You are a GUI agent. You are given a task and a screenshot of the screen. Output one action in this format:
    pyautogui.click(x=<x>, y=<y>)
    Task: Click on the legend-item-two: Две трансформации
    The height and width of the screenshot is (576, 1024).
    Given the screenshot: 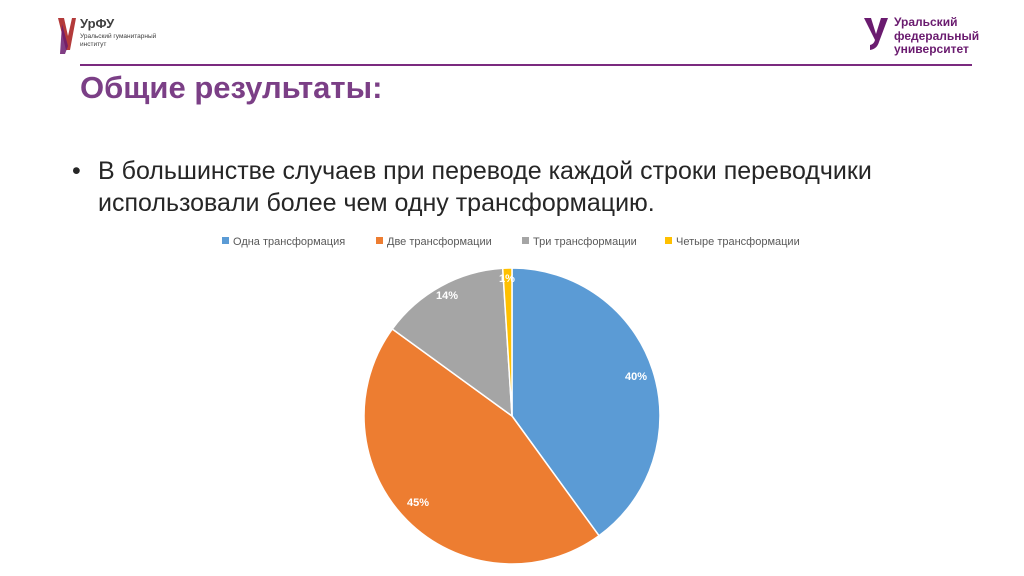 What is the action you would take?
    pyautogui.click(x=434, y=242)
    